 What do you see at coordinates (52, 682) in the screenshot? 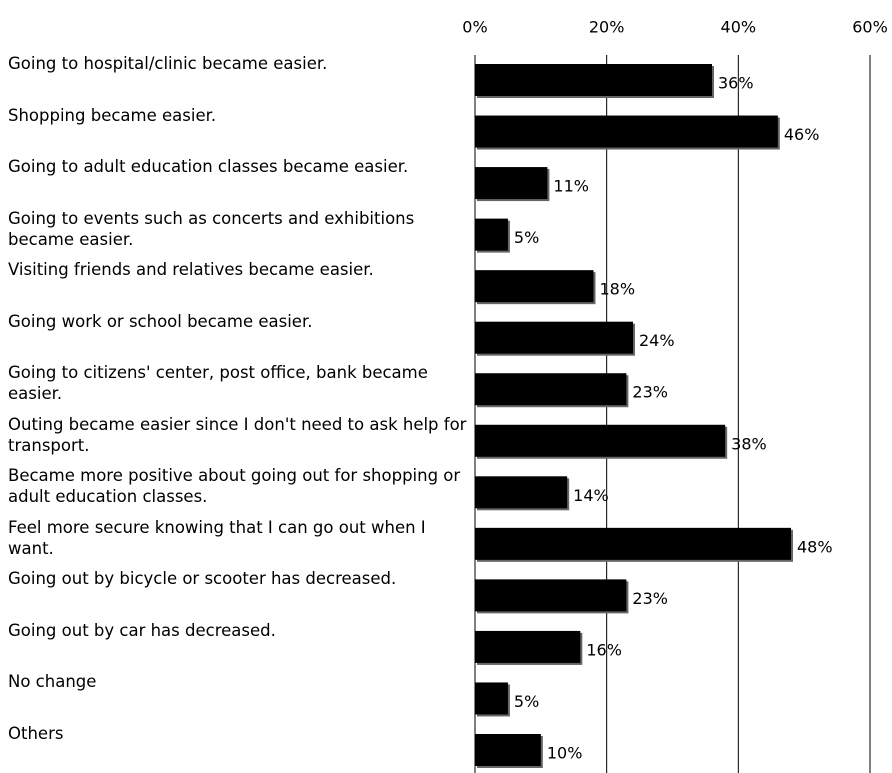
I see `category-label: No change` at bounding box center [52, 682].